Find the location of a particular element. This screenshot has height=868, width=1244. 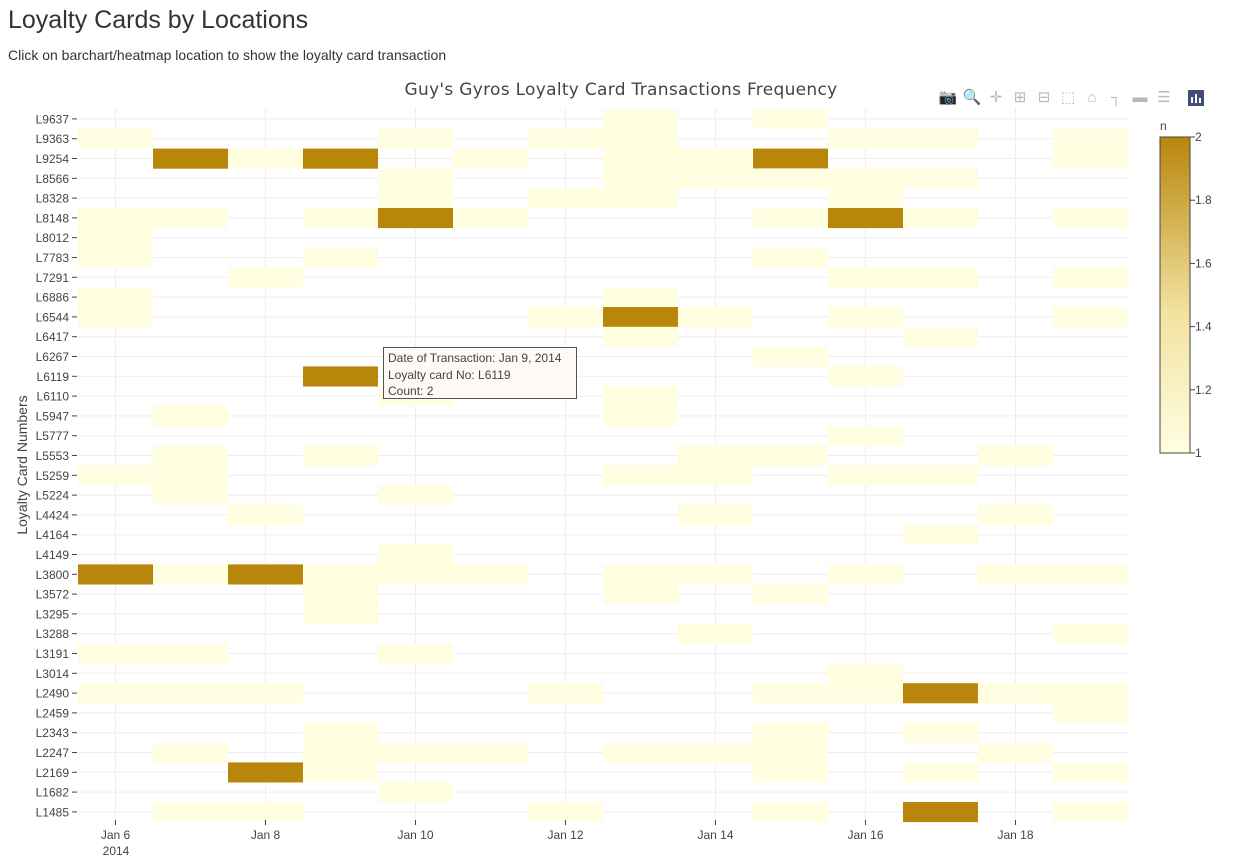

reset-axes-icon: ⌂ is located at coordinates (1092, 97).